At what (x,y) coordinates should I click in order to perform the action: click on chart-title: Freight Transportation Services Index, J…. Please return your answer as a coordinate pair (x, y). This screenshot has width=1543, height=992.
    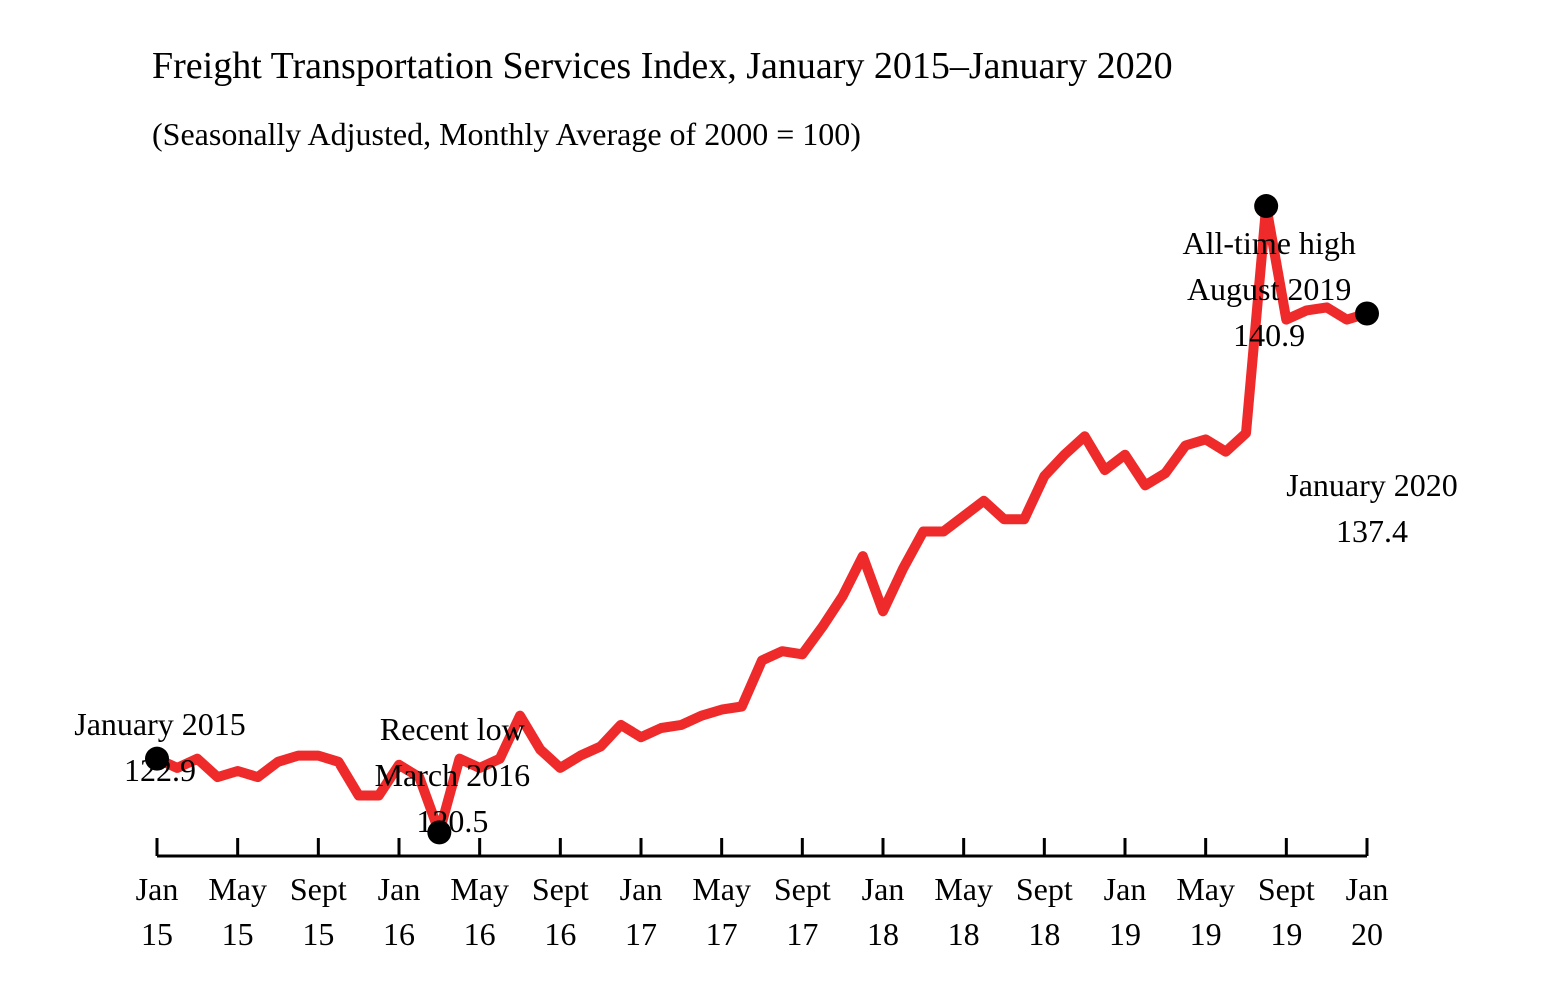
    Looking at the image, I should click on (662, 66).